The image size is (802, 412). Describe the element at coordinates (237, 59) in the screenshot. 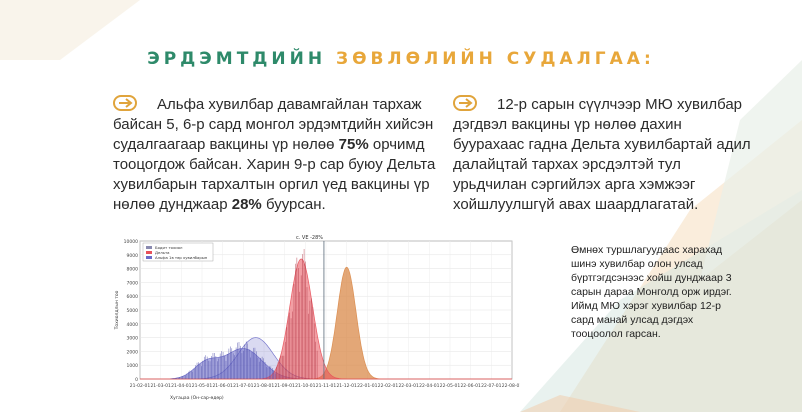

I see `title-part1: ЭРДЭМТДИЙН` at that location.